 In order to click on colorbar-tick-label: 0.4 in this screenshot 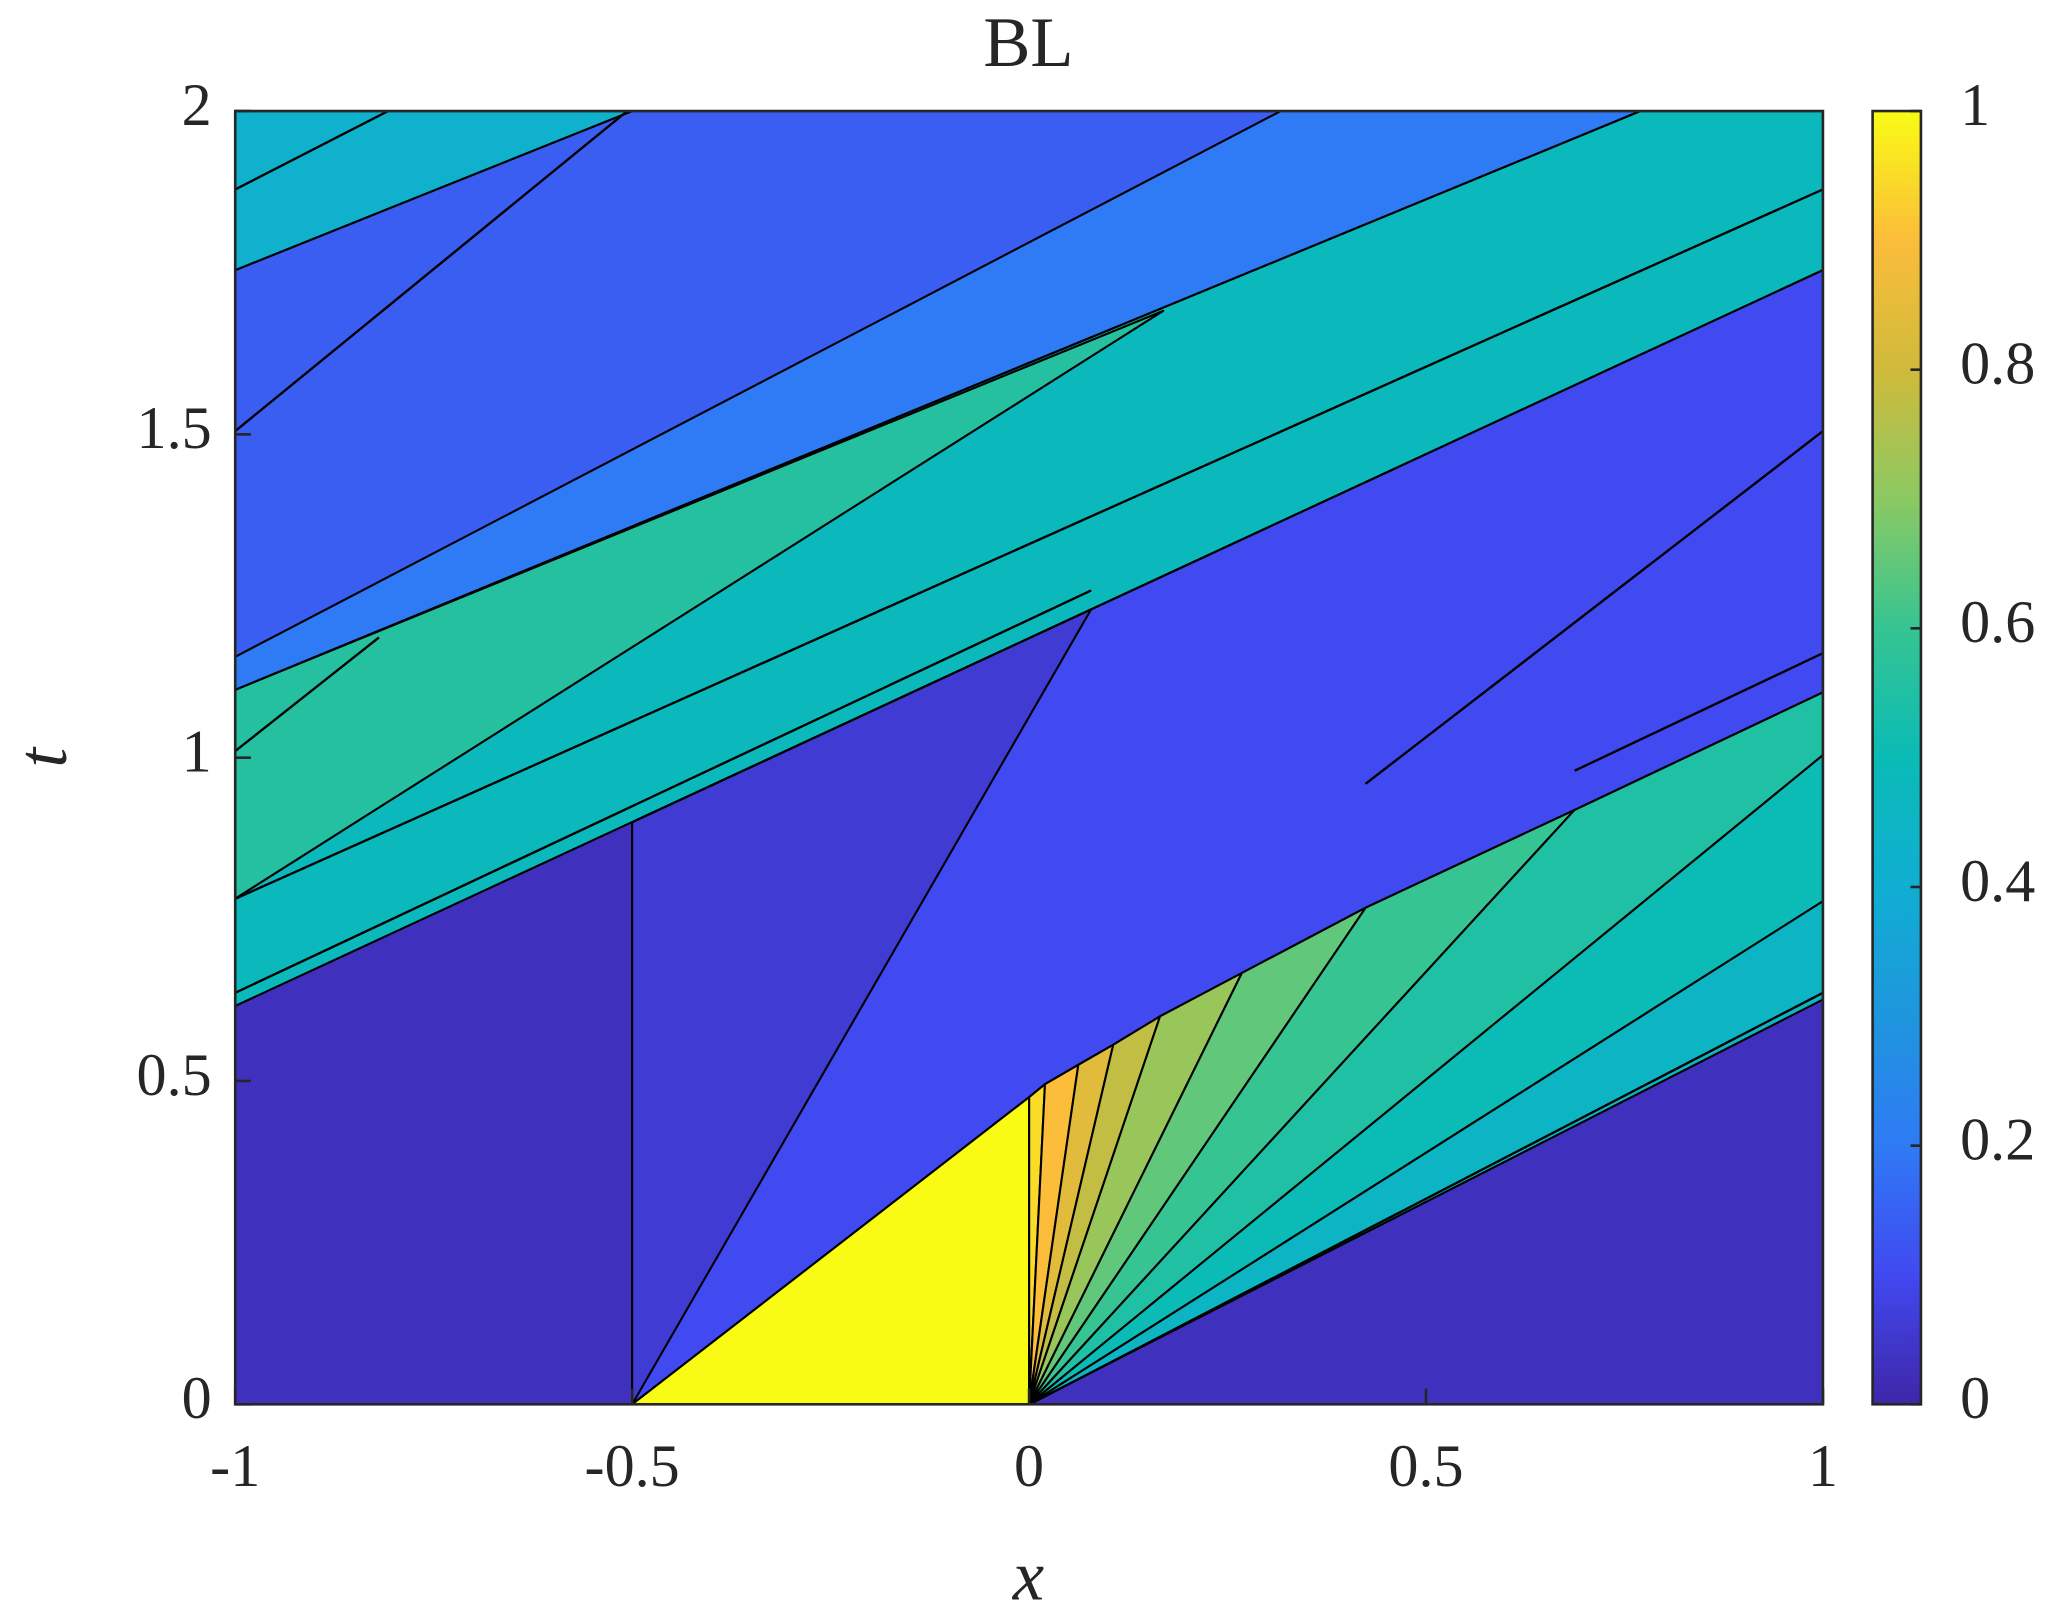, I will do `click(1997, 881)`.